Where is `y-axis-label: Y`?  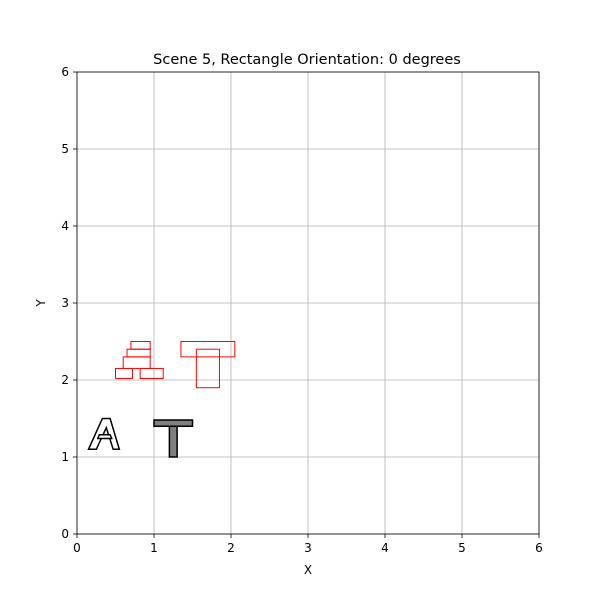 y-axis-label: Y is located at coordinates (41, 303).